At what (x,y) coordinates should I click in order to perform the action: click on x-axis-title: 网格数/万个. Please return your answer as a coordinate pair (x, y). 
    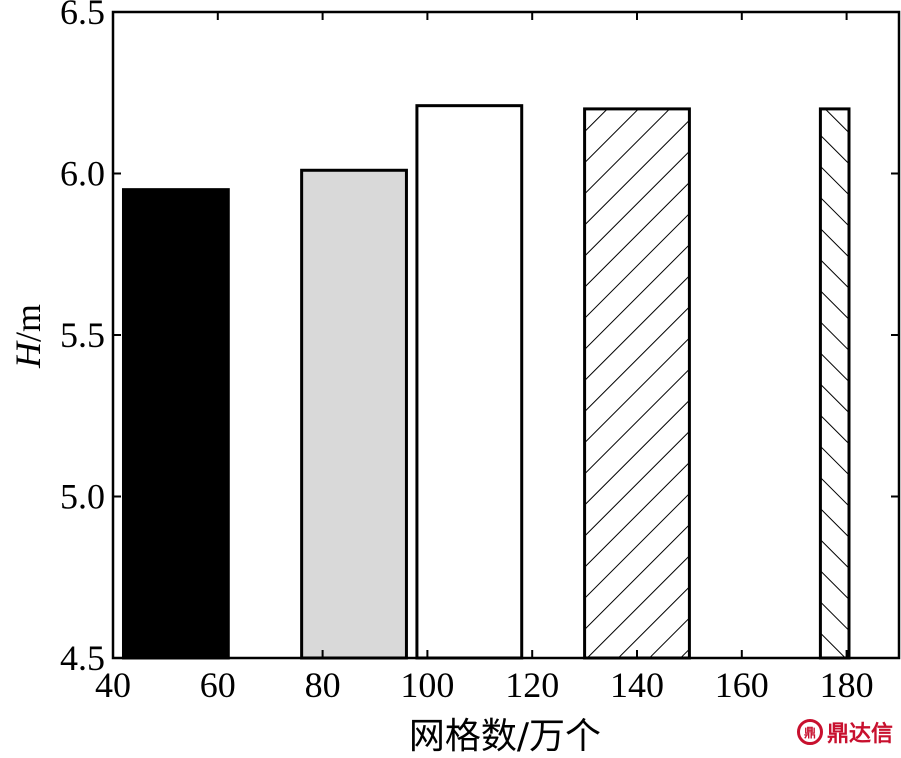
    Looking at the image, I should click on (505, 736).